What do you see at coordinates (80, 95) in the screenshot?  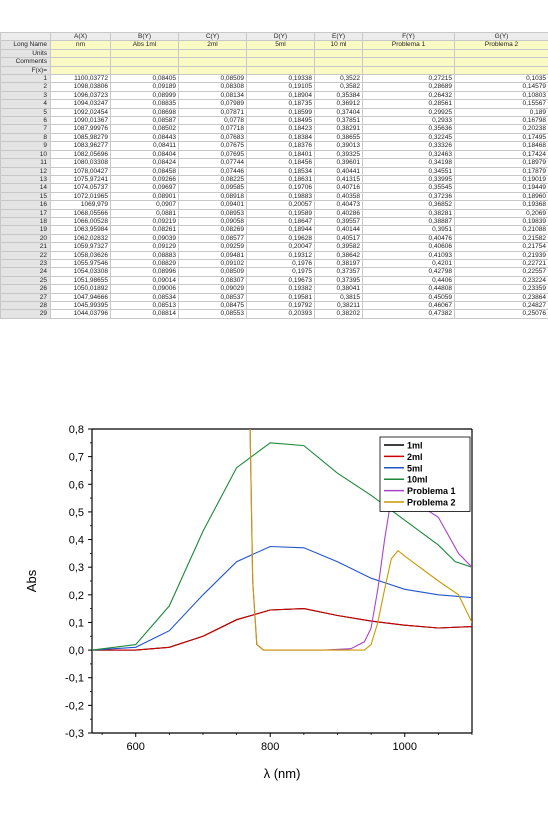 I see `table-cell: 1096,03723` at bounding box center [80, 95].